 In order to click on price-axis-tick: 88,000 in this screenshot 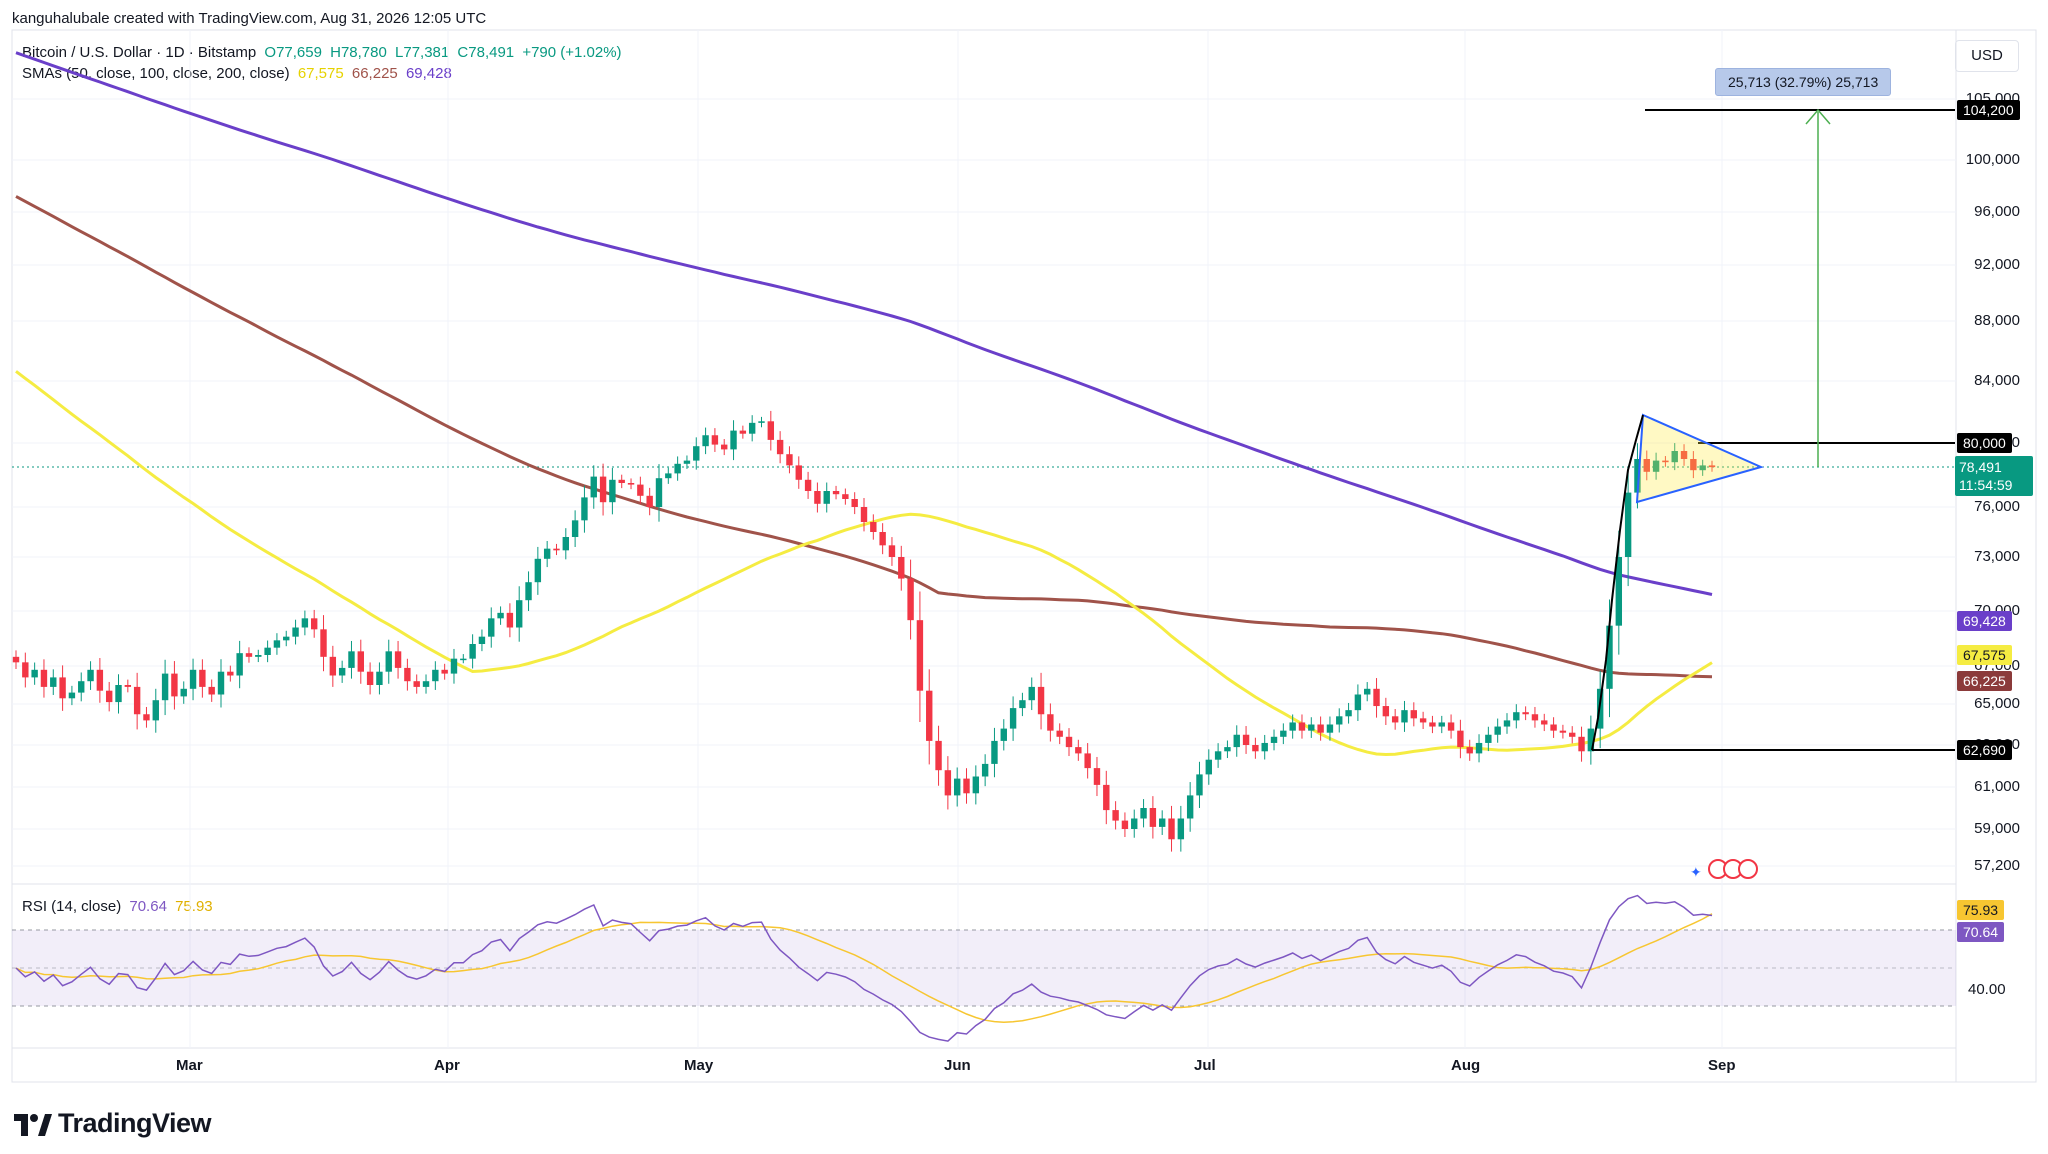, I will do `click(1997, 320)`.